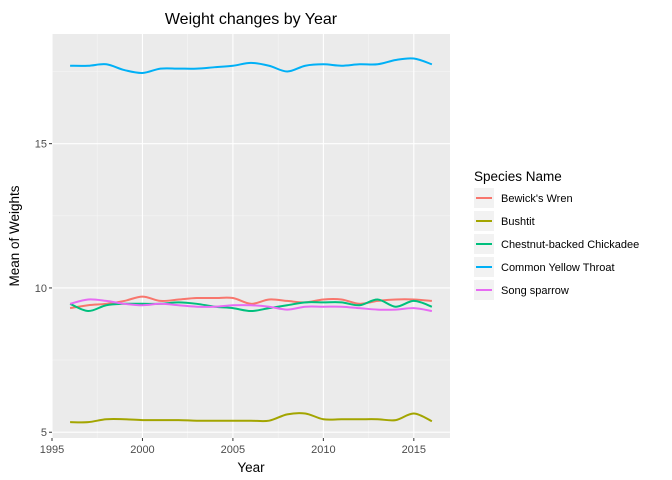 This screenshot has width=672, height=480. I want to click on legend-item-song-sparrow: Song sparrow, so click(521, 290).